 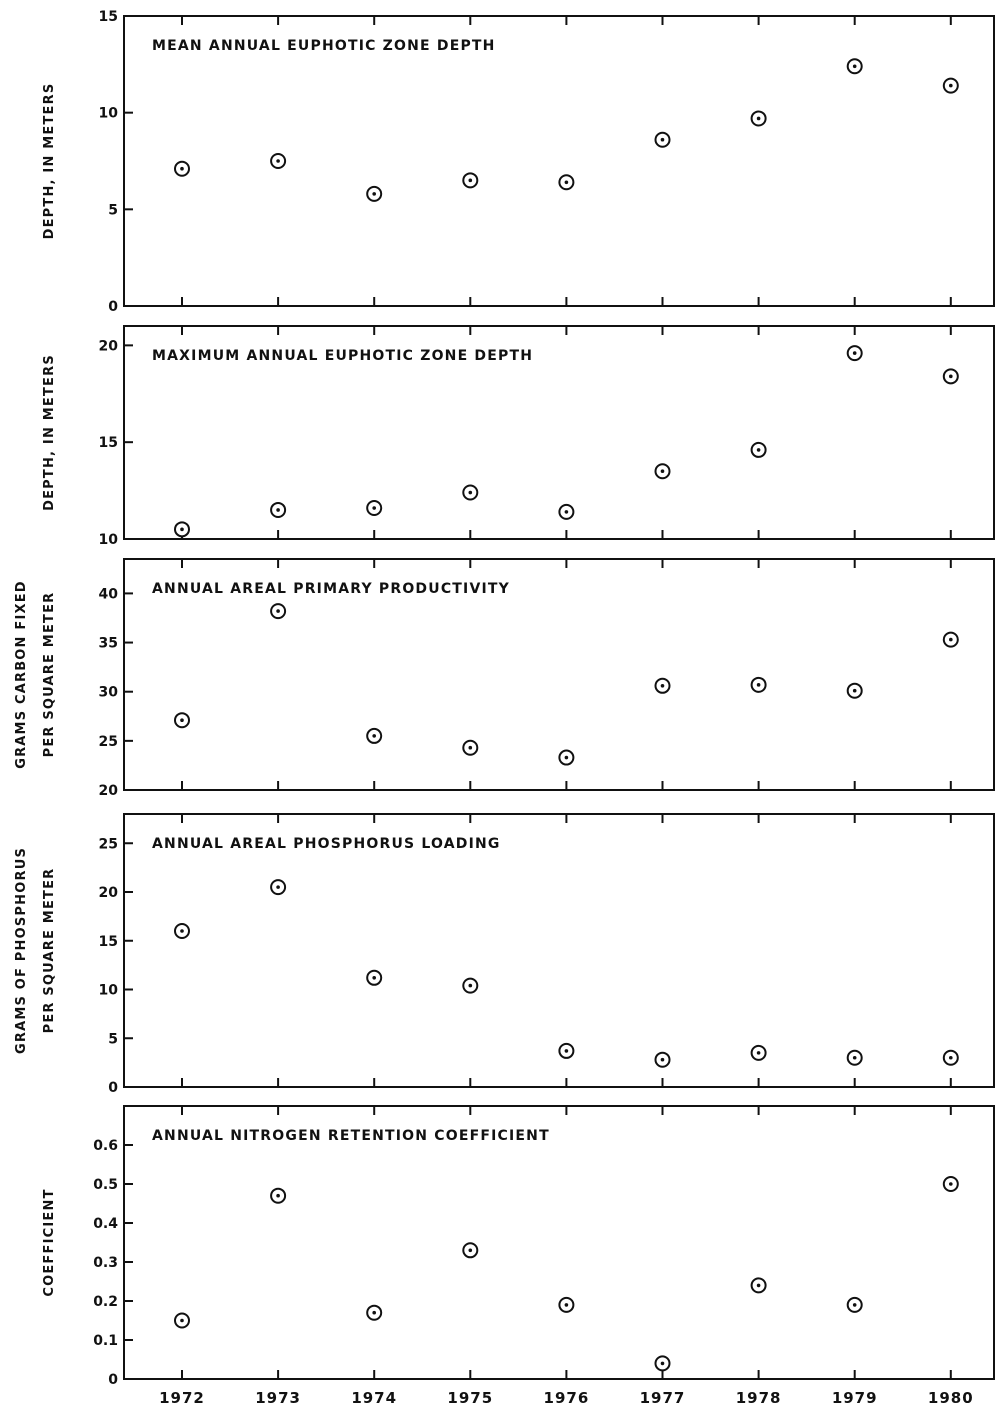 What do you see at coordinates (324, 46) in the screenshot?
I see `panel-title: MEAN ANNUAL EUPHOTIC ZONE DEPTH` at bounding box center [324, 46].